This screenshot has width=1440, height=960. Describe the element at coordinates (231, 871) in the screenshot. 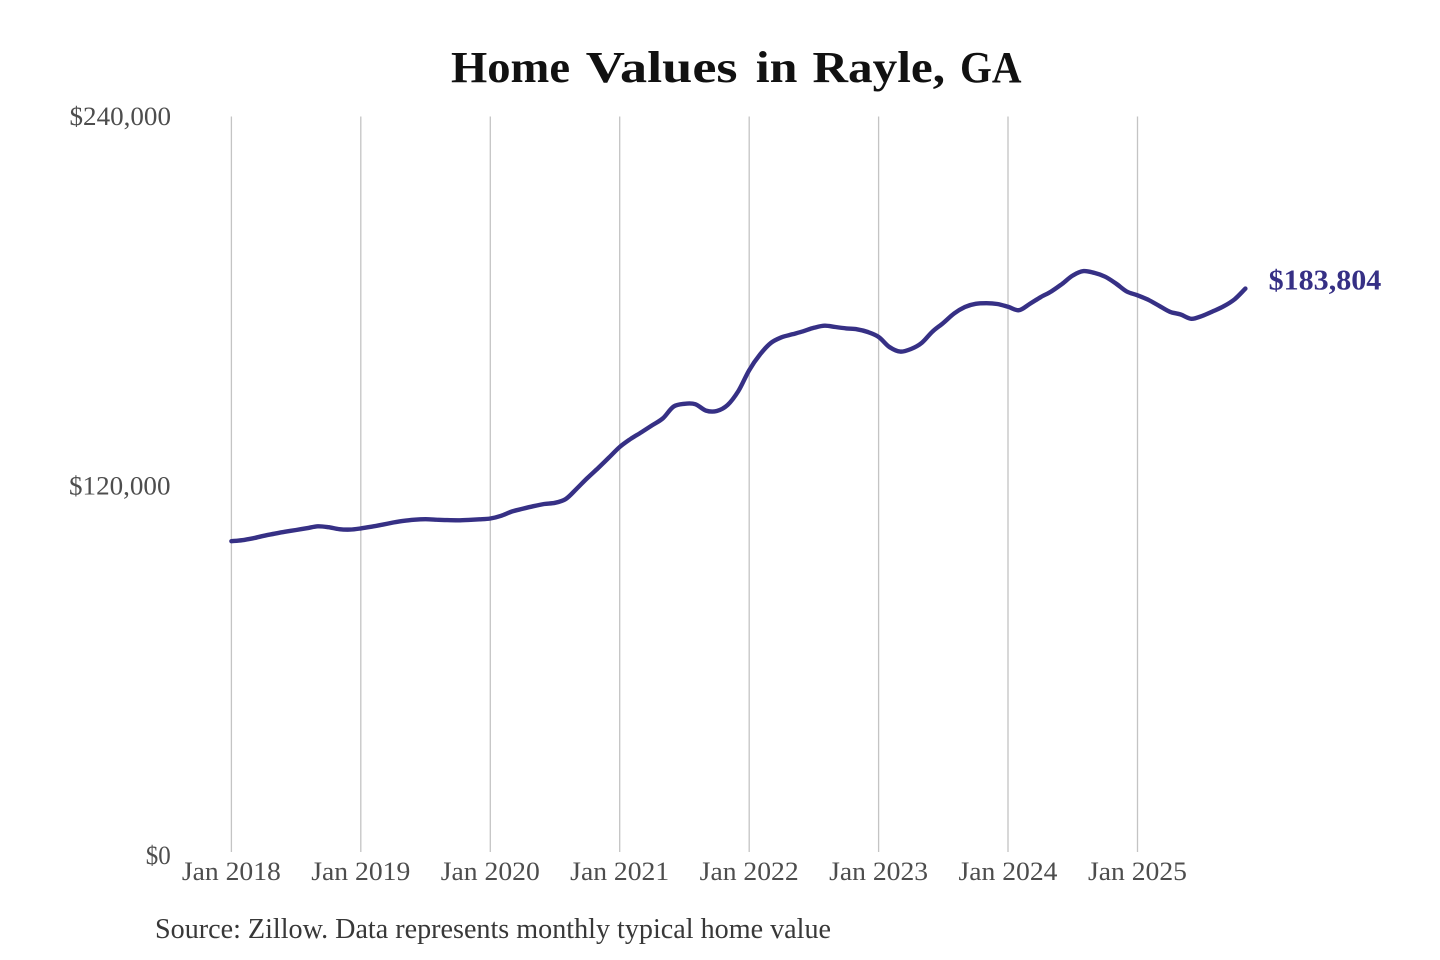

I see `svg-text: Jan 2018` at that location.